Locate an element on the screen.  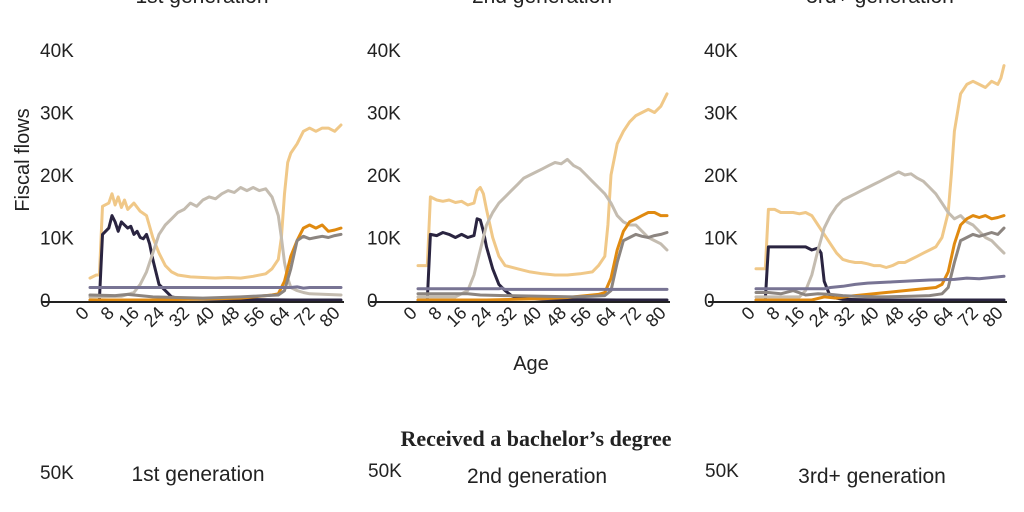
bottom-ytick-50k-3: 50K is located at coordinates (722, 471).